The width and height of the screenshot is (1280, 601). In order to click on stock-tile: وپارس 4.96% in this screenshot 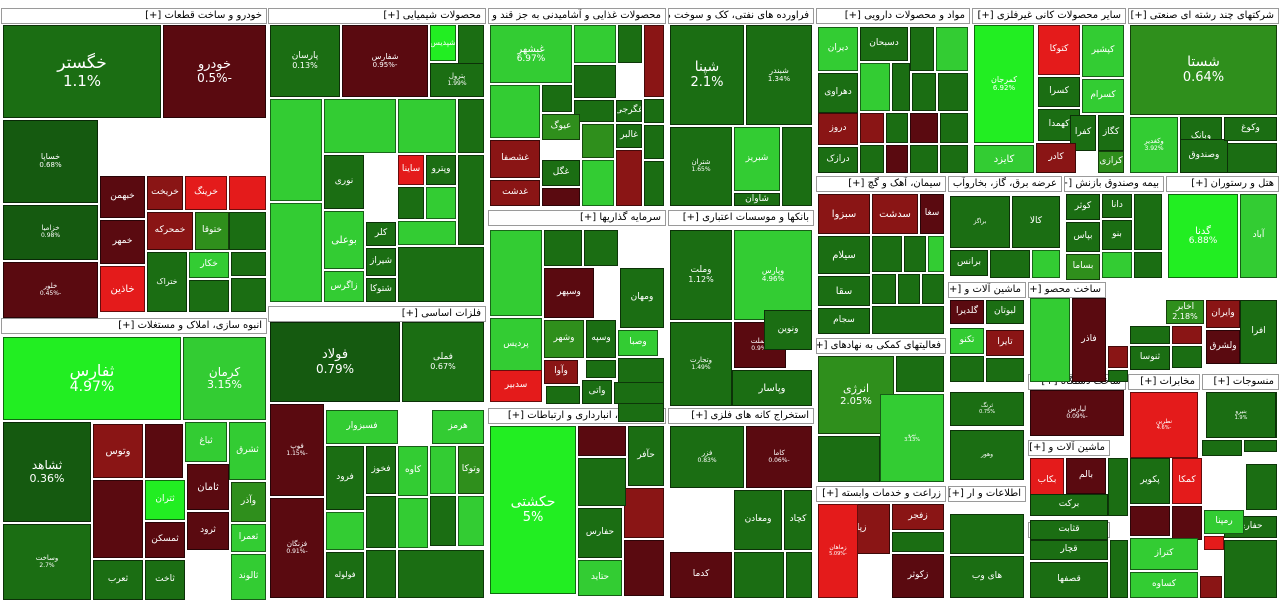, I will do `click(773, 275)`.